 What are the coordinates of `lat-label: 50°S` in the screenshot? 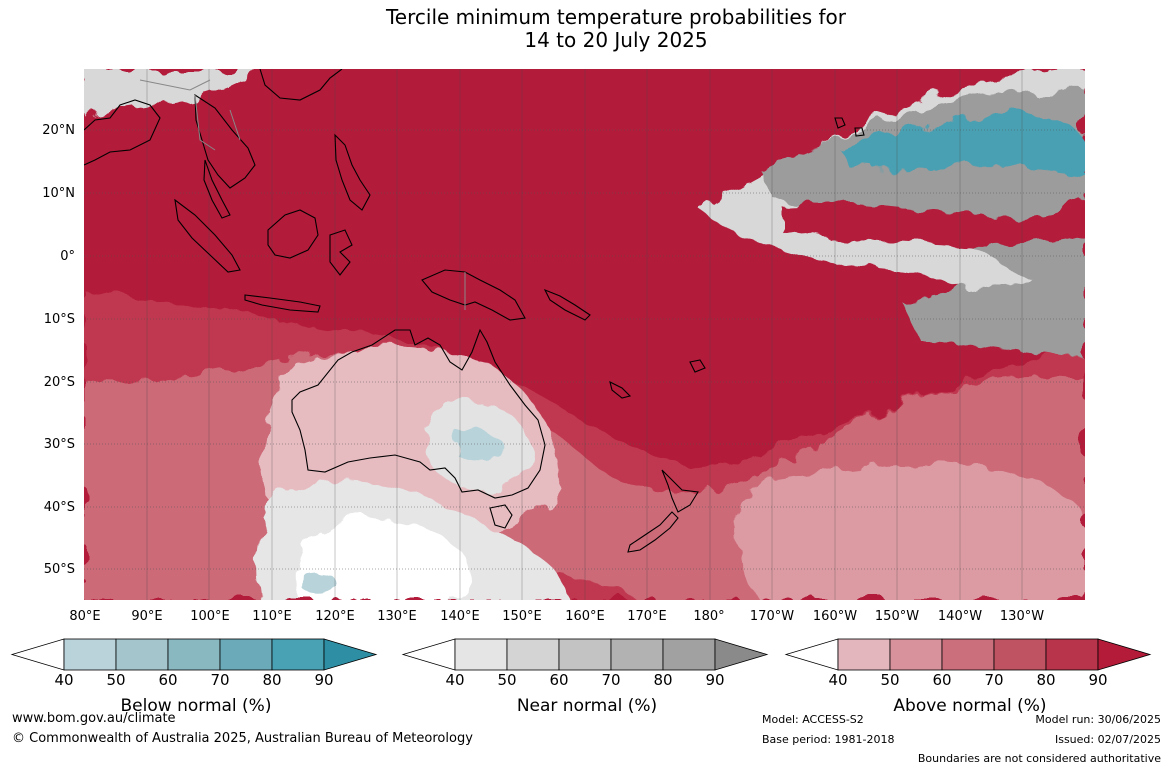 It's located at (59, 569).